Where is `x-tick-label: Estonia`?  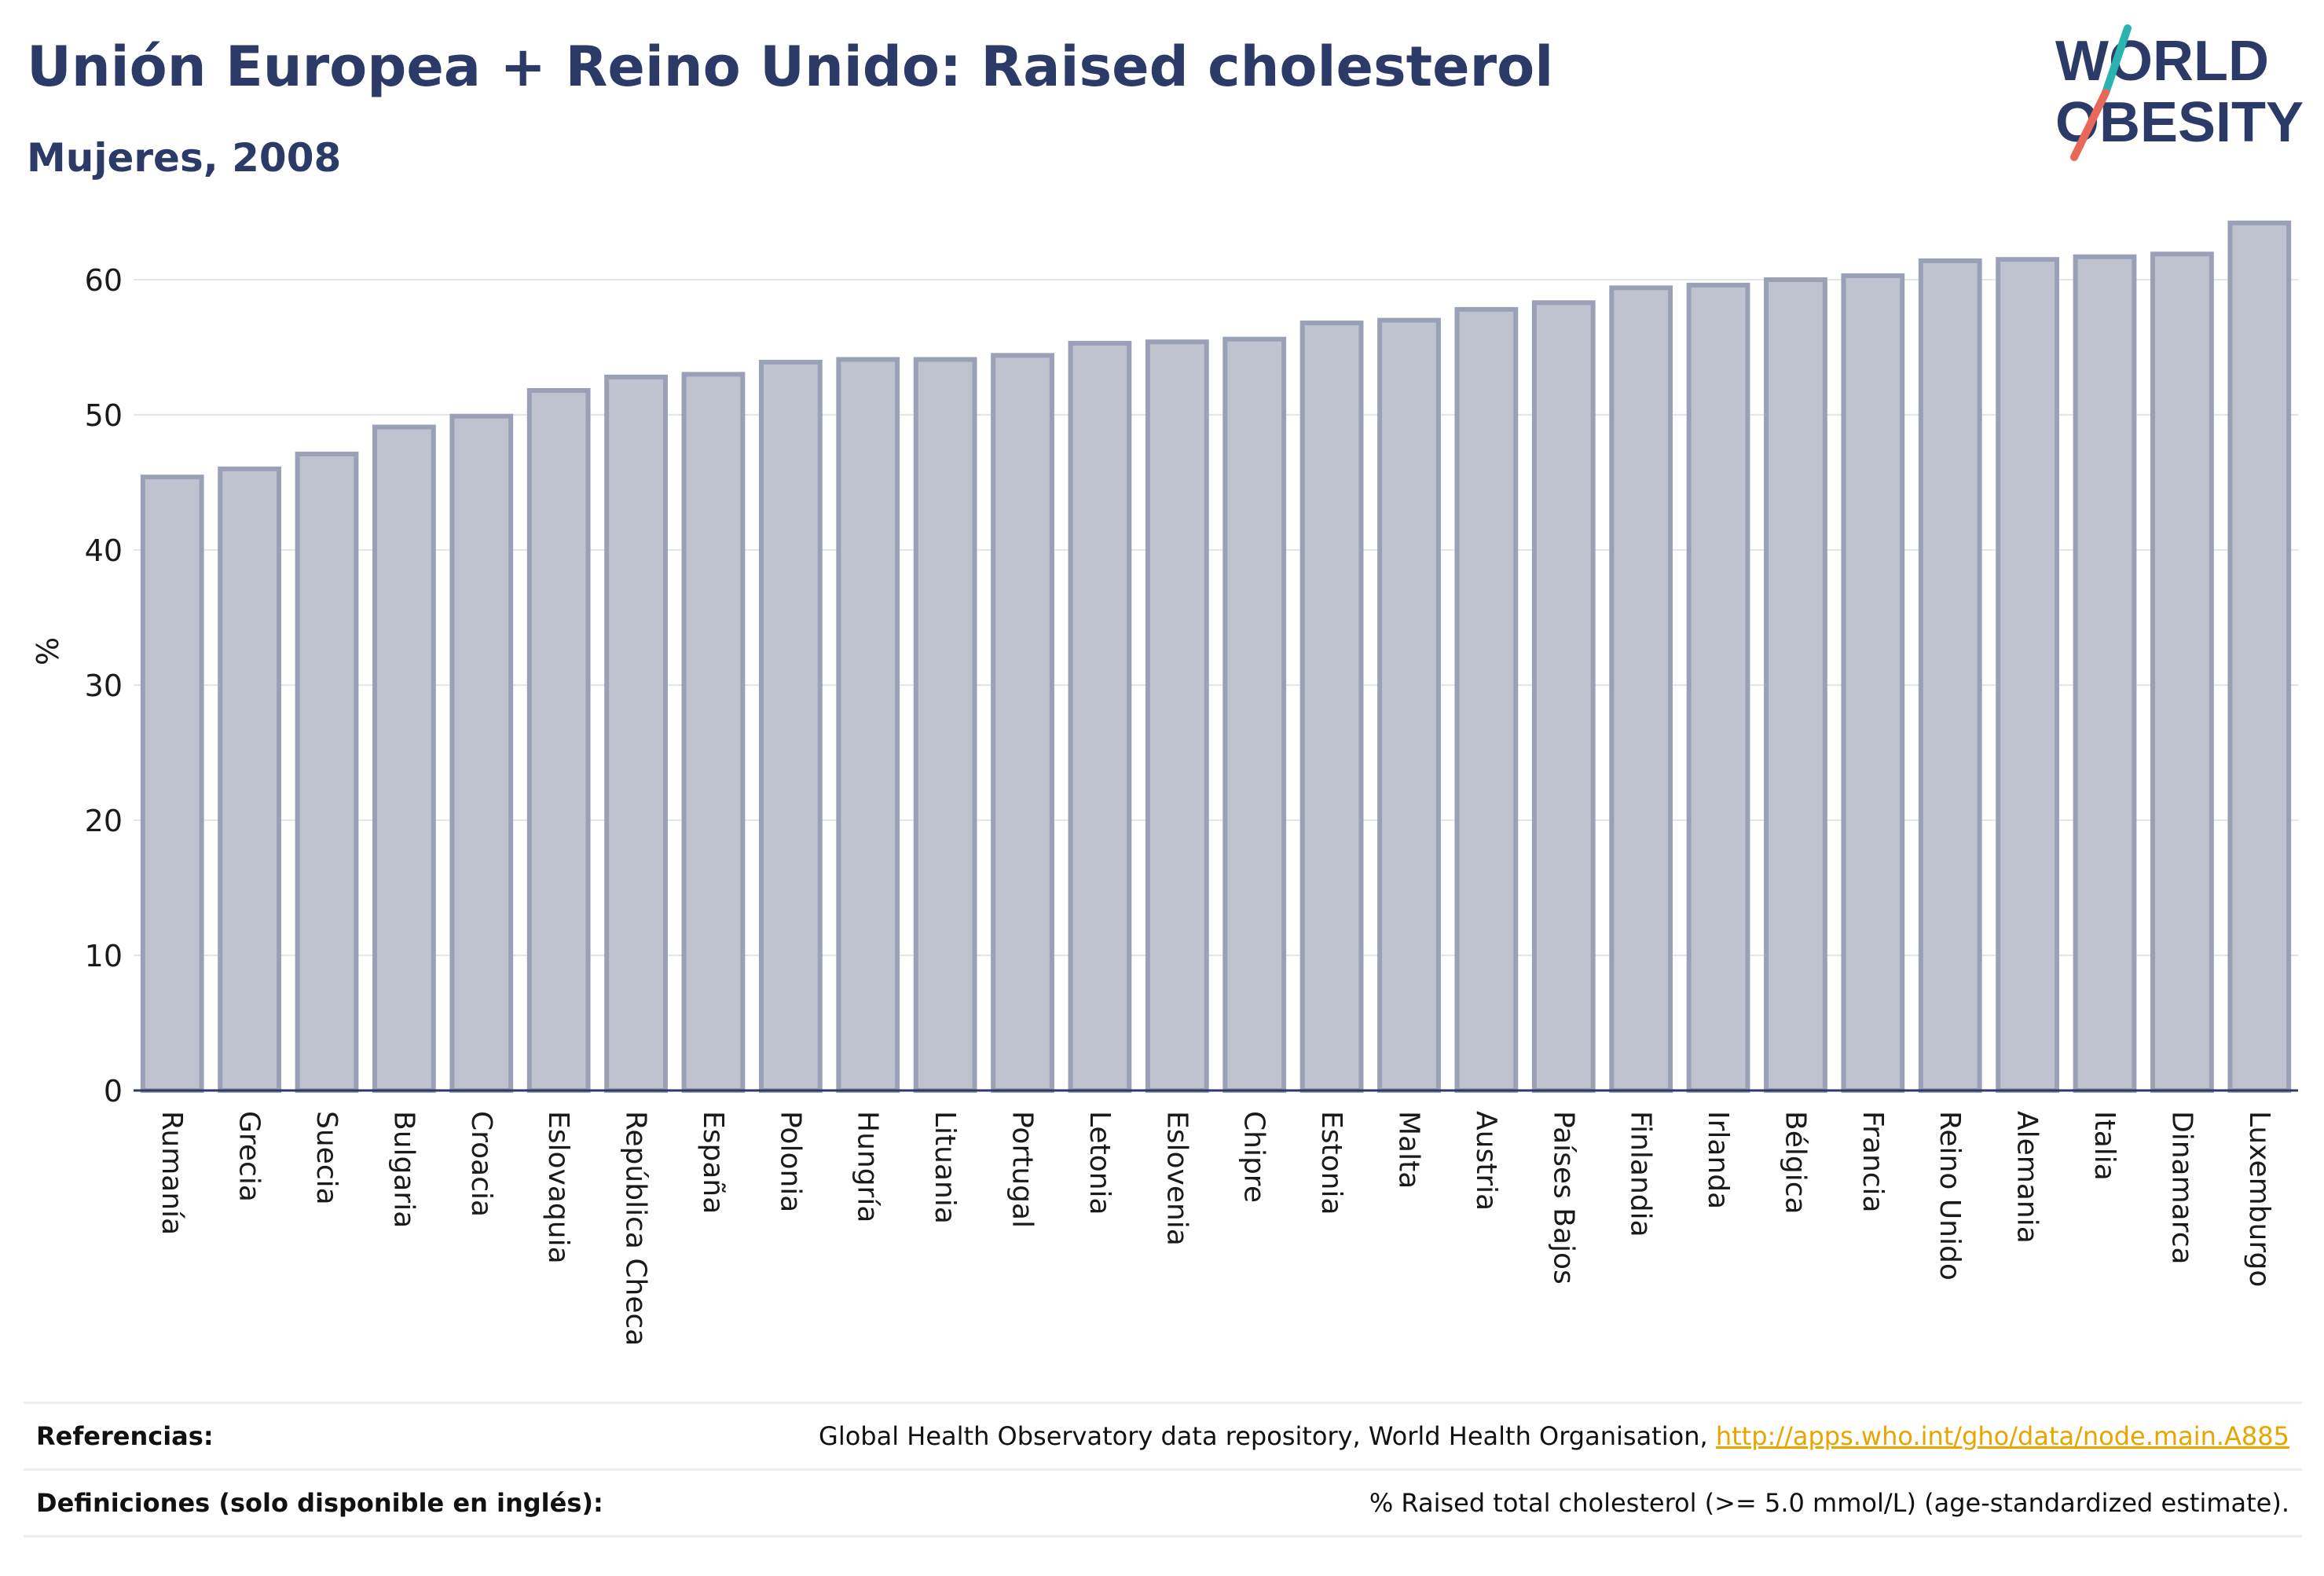 x-tick-label: Estonia is located at coordinates (1331, 1163).